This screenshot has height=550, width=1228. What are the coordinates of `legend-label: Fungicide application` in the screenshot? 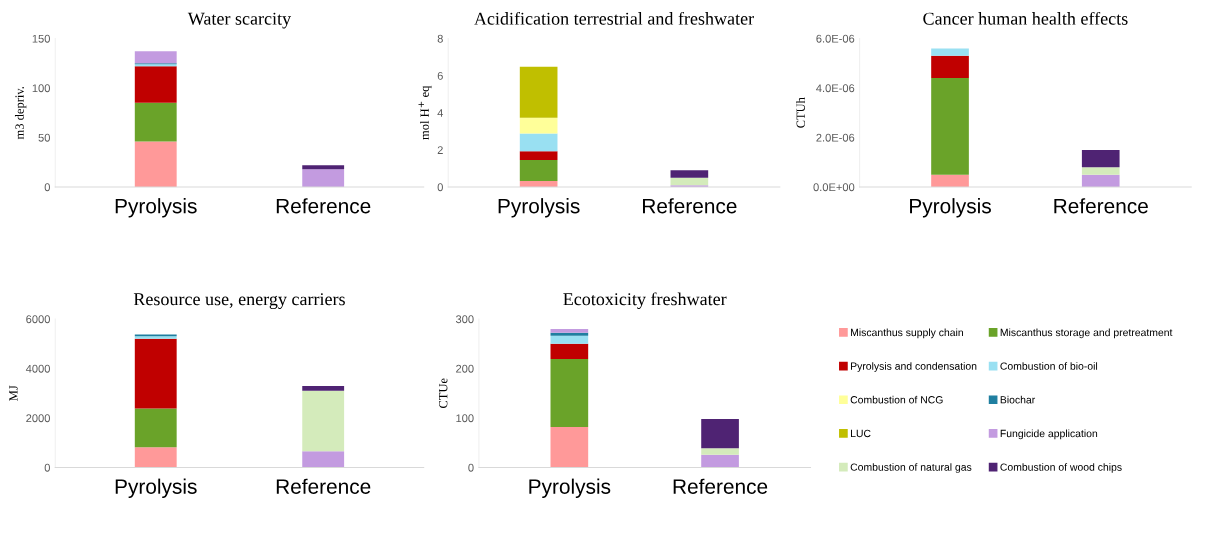 It's located at (1049, 434).